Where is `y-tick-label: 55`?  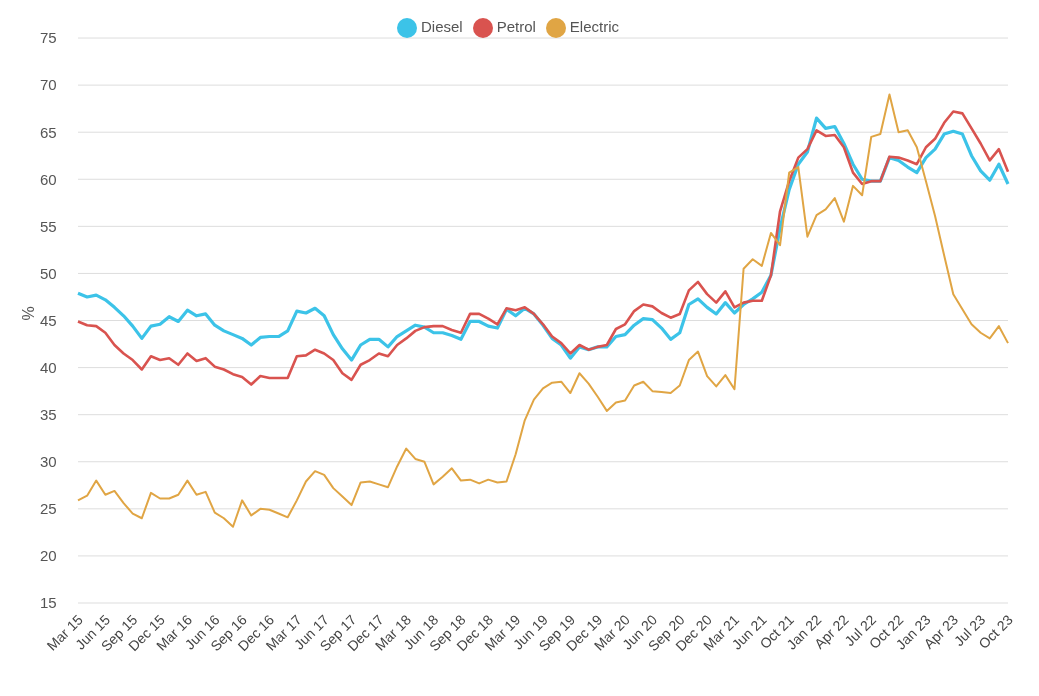 y-tick-label: 55 is located at coordinates (48, 226).